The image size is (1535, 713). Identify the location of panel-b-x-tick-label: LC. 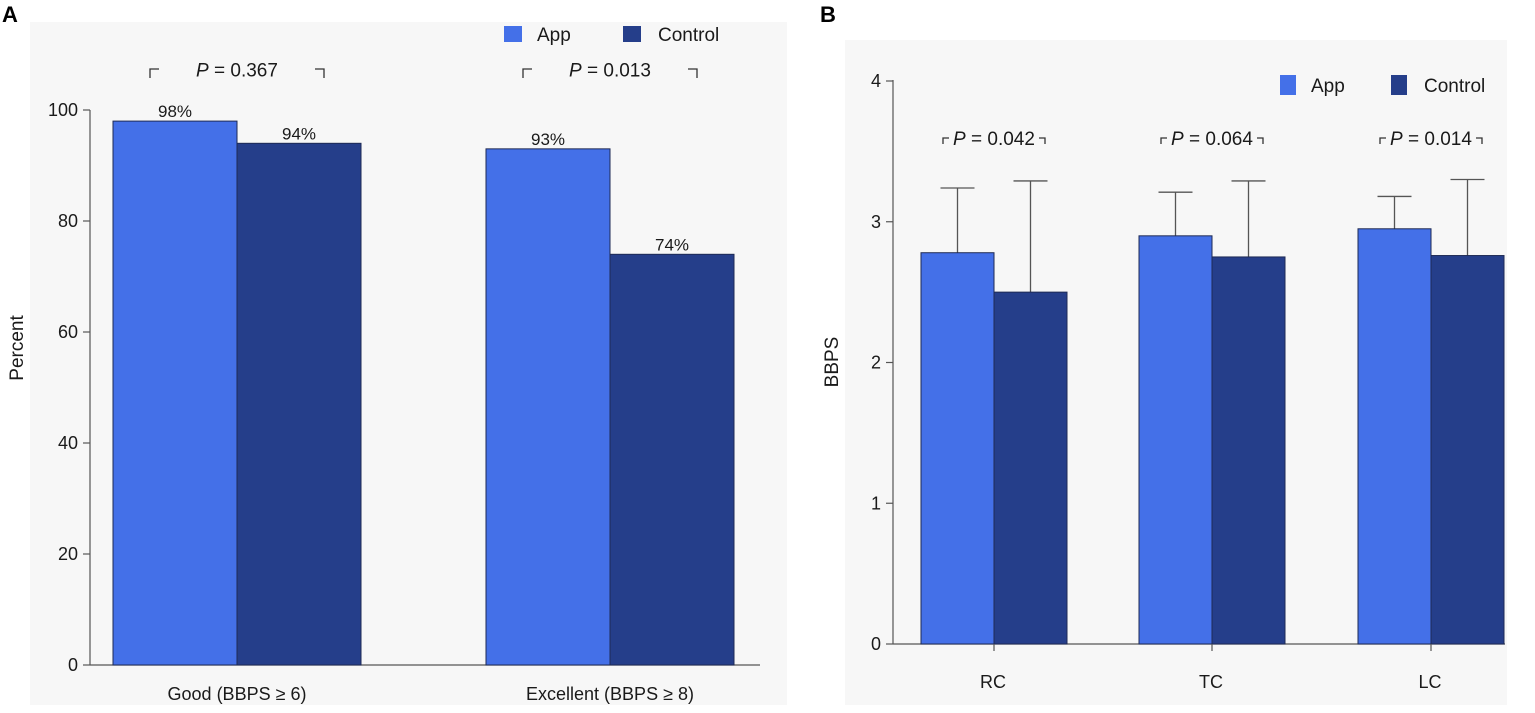
(1429, 682).